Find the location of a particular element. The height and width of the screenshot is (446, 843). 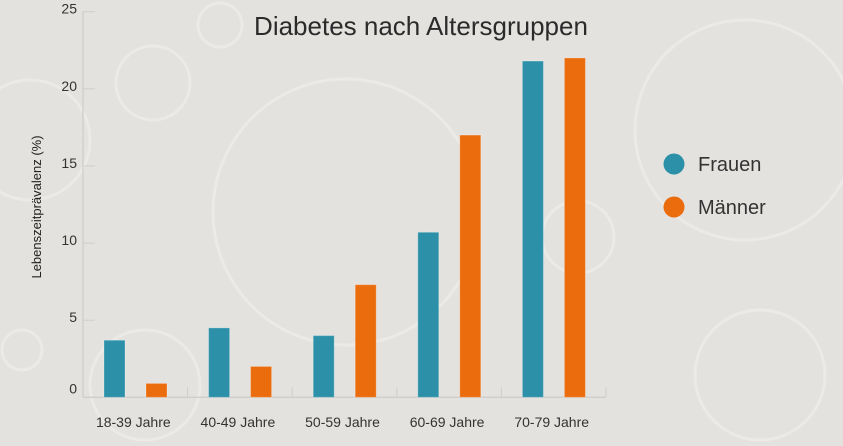

x-tick-label: 70-79 Jahre is located at coordinates (551, 422).